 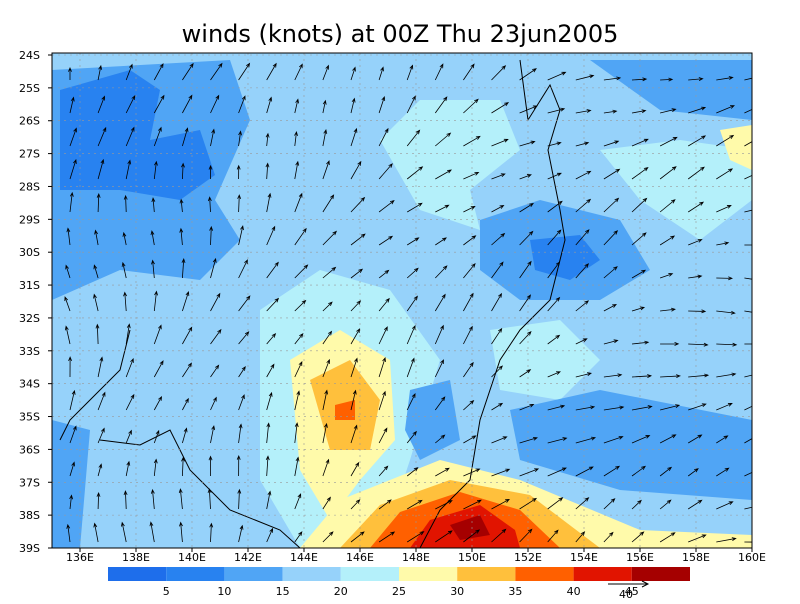 What do you see at coordinates (671, 90) in the screenshot?
I see `field-blue` at bounding box center [671, 90].